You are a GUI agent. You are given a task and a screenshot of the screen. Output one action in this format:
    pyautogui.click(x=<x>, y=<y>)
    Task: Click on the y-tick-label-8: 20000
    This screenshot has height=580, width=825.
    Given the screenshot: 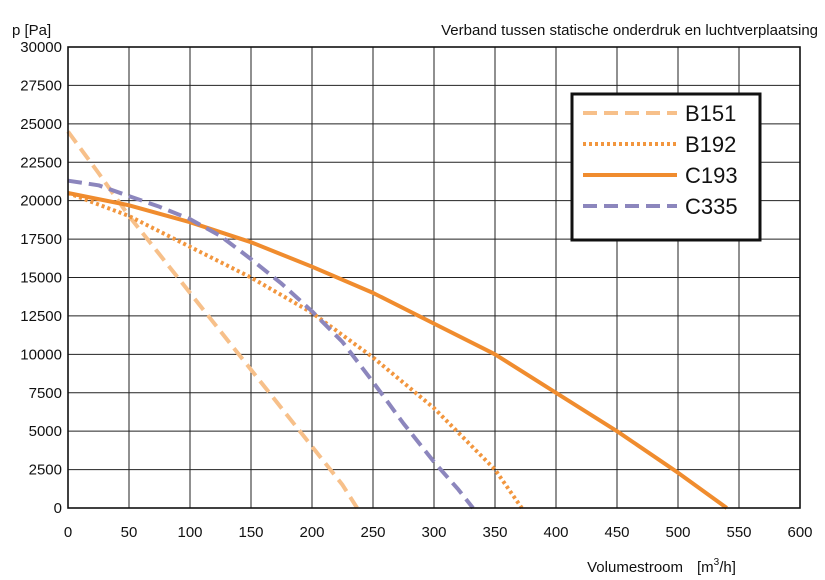 What is the action you would take?
    pyautogui.click(x=41, y=201)
    